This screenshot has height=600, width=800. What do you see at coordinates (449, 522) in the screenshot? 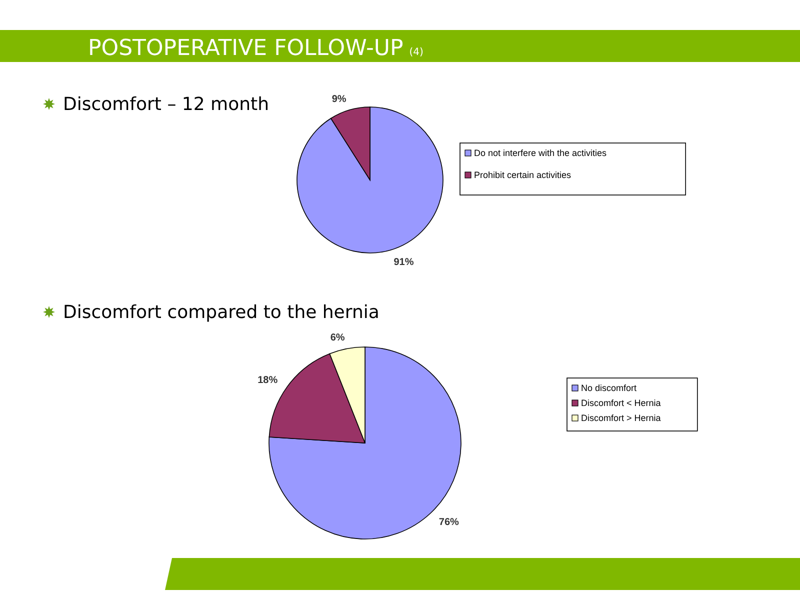
I see `data-label: 76%` at bounding box center [449, 522].